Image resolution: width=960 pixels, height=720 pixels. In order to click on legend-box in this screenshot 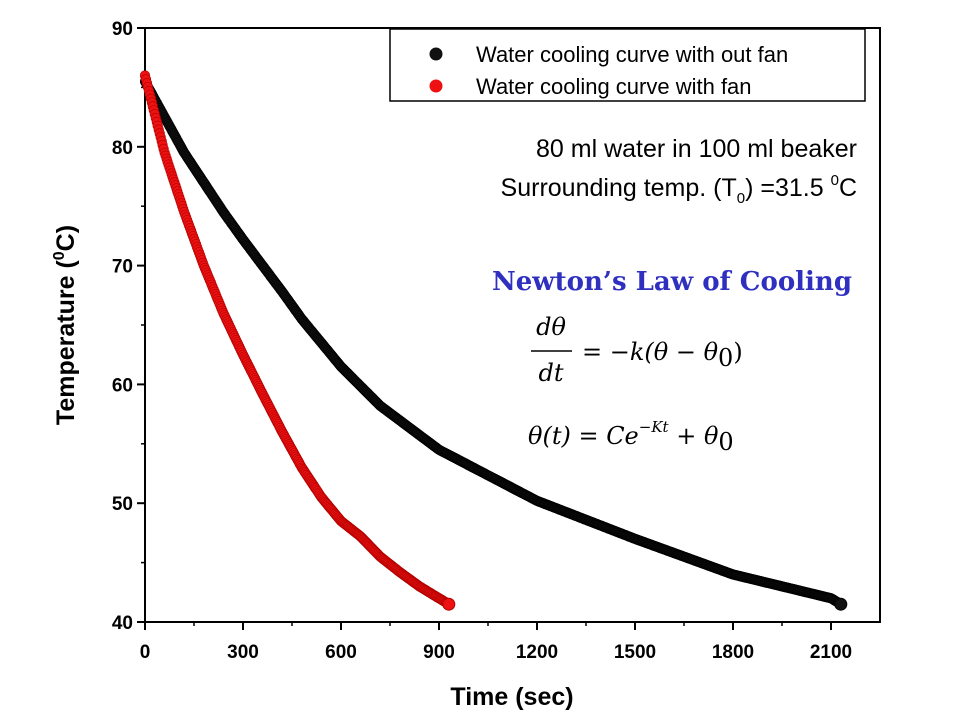, I will do `click(627, 65)`.